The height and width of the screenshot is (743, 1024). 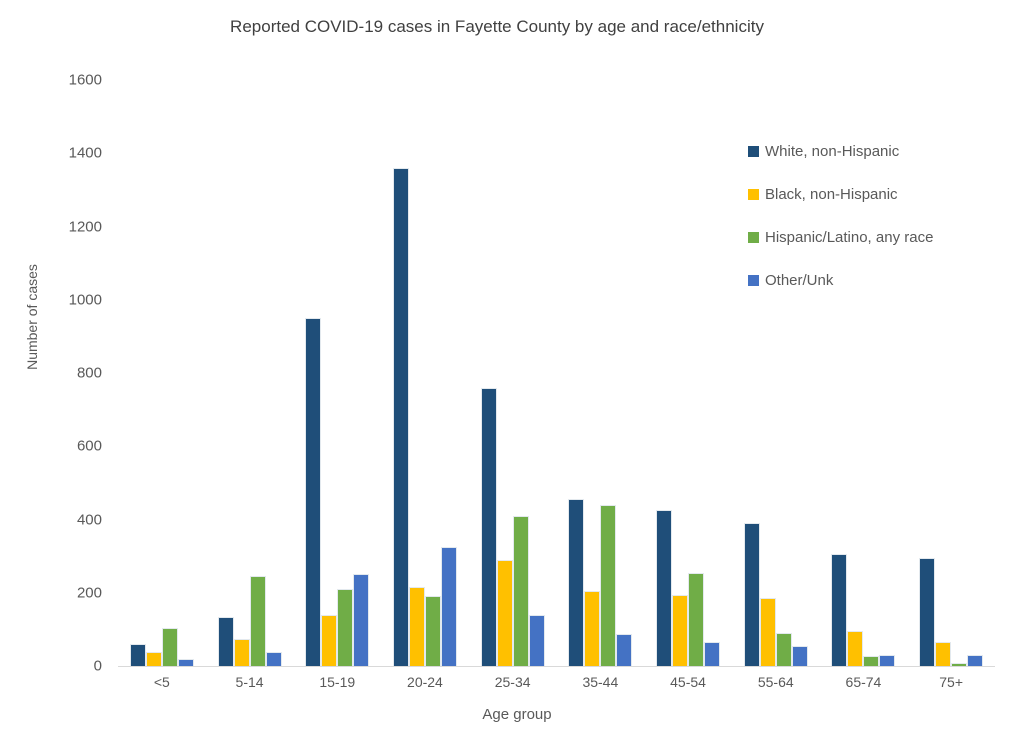 I want to click on y-tick-label: 400, so click(x=89, y=519).